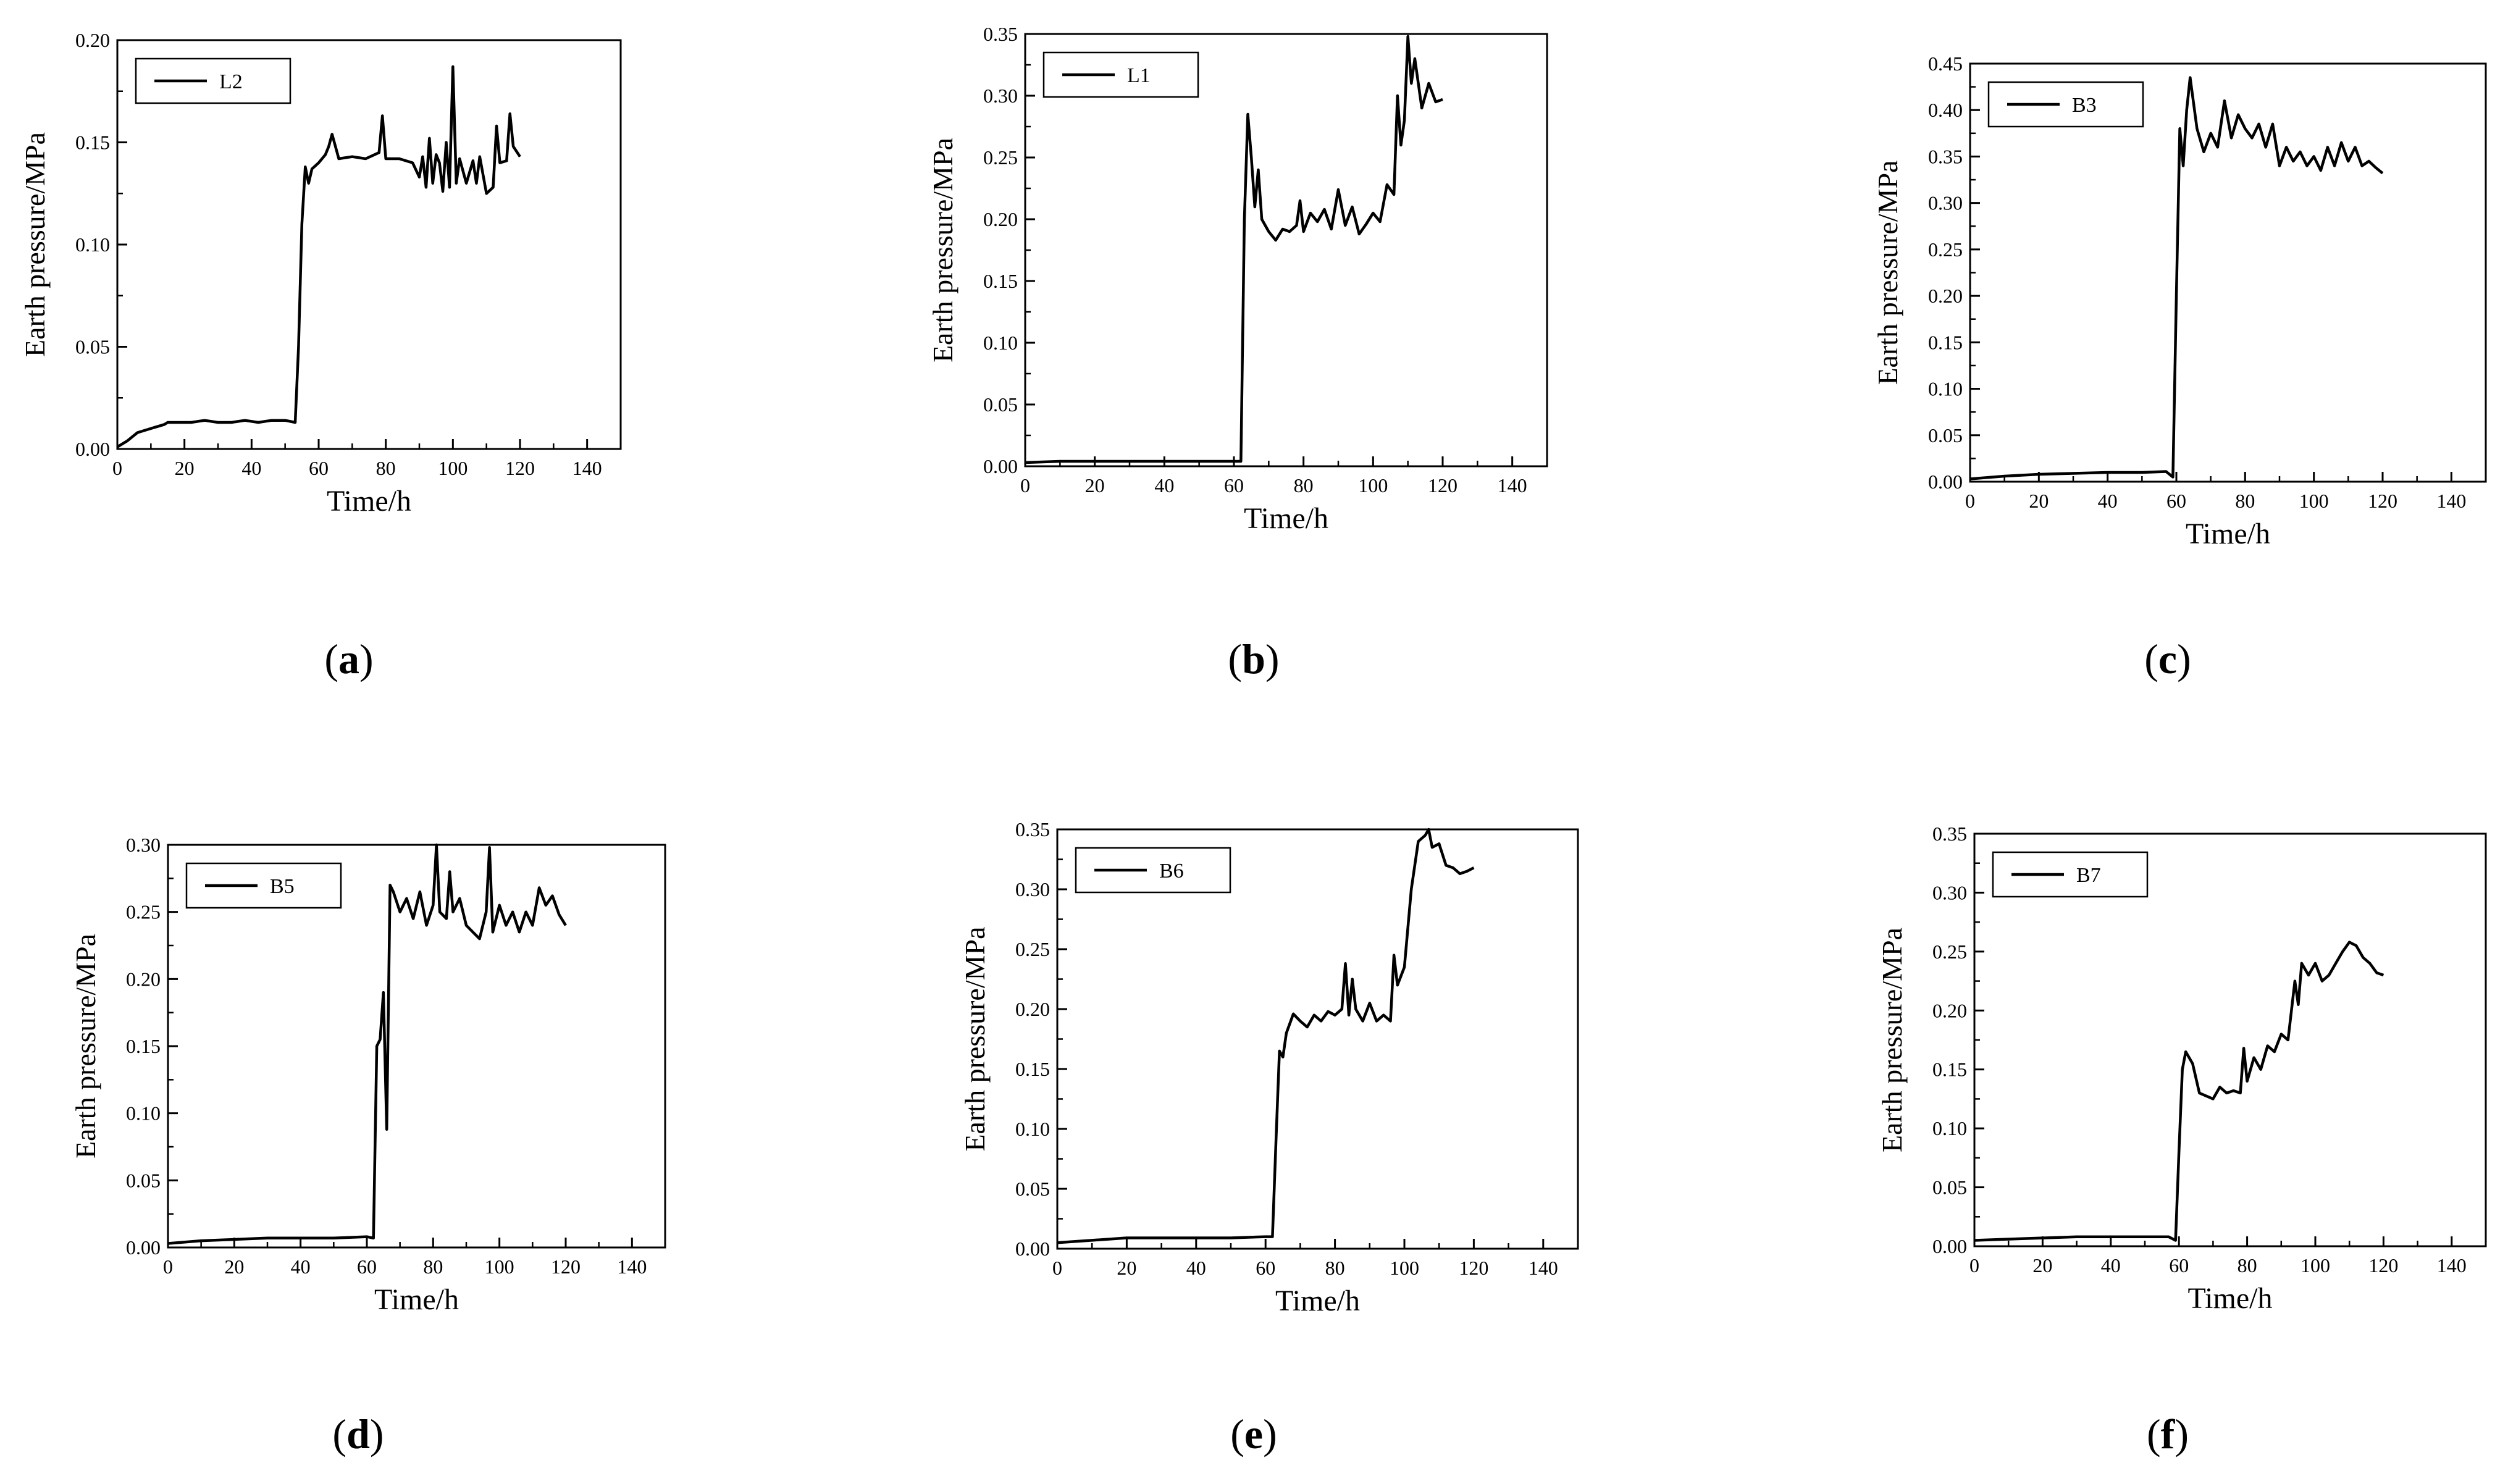  Describe the element at coordinates (1946, 64) in the screenshot. I see `y-tick-label: 0.45` at that location.